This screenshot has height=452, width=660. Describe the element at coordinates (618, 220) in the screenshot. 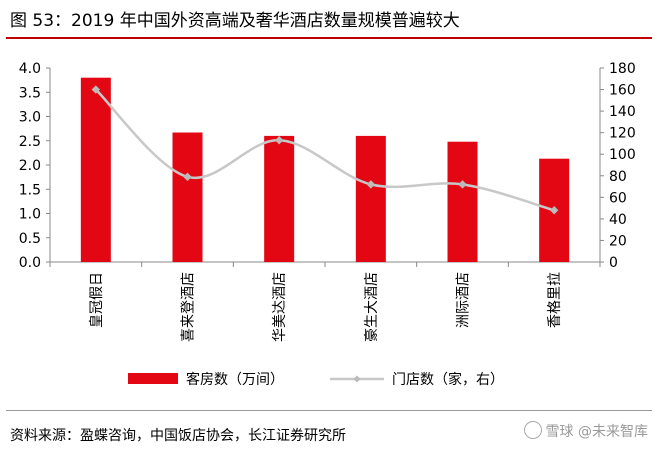

I see `y-right-tick-label: 40` at that location.